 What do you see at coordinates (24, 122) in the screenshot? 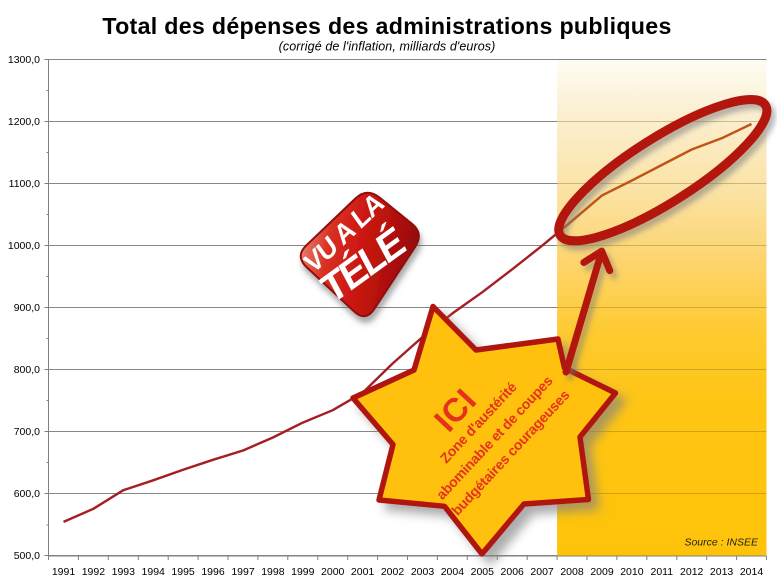
I see `svg-text: 1200,0` at bounding box center [24, 122].